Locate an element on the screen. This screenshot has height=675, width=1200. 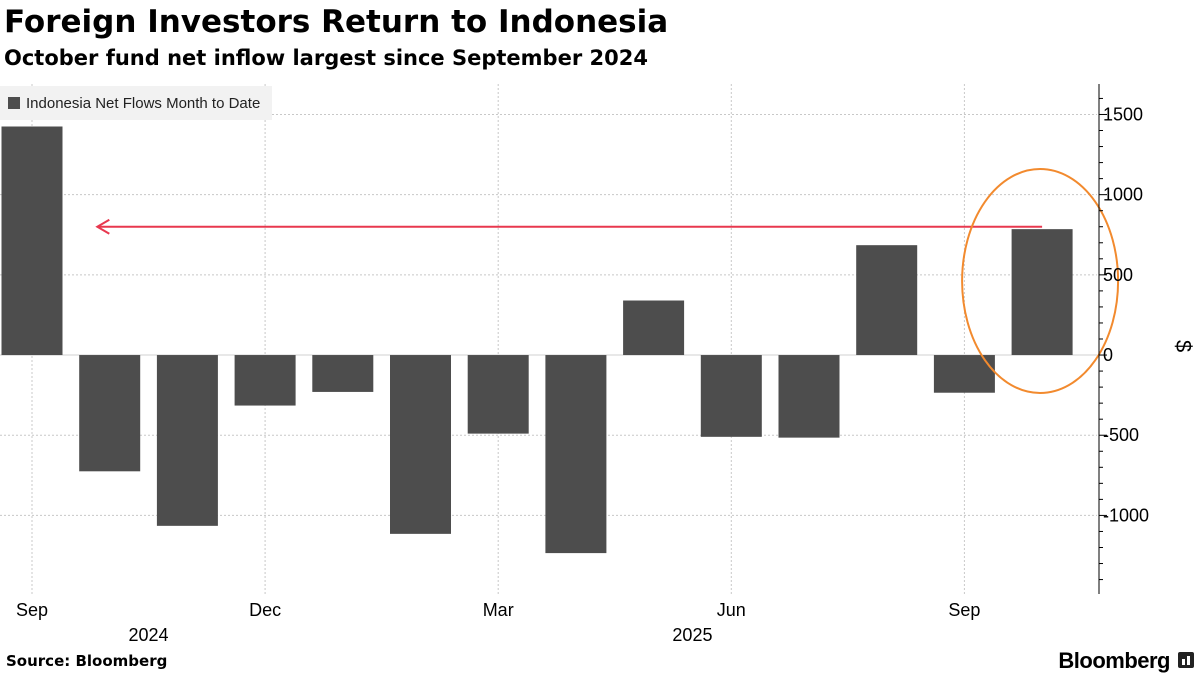
y-tick-label: 1000 is located at coordinates (1123, 195).